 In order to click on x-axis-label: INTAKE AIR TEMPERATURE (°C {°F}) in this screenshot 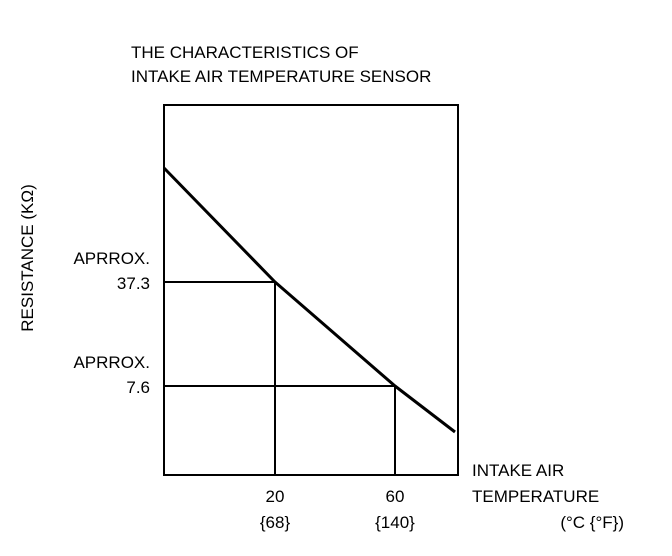, I will do `click(548, 496)`.